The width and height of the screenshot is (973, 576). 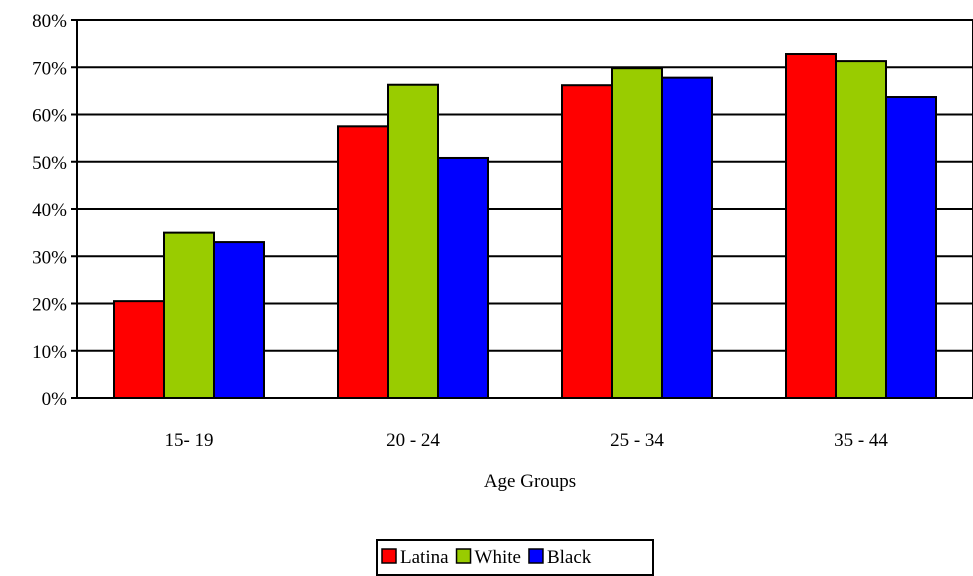 What do you see at coordinates (536, 556) in the screenshot?
I see `legend-swatch-black` at bounding box center [536, 556].